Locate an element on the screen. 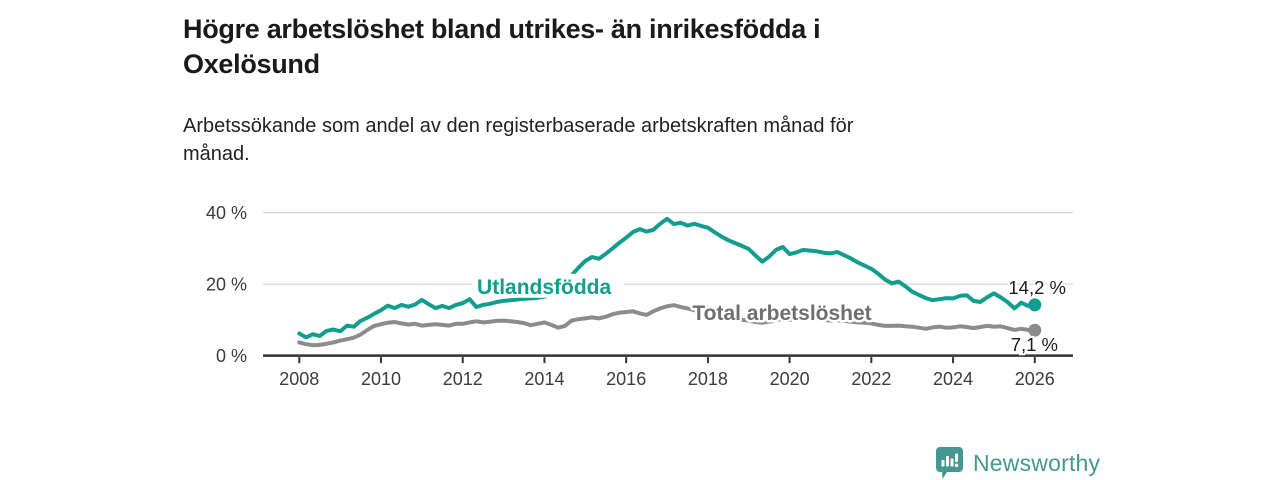 Image resolution: width=1280 pixels, height=480 pixels. series-line-total is located at coordinates (667, 325).